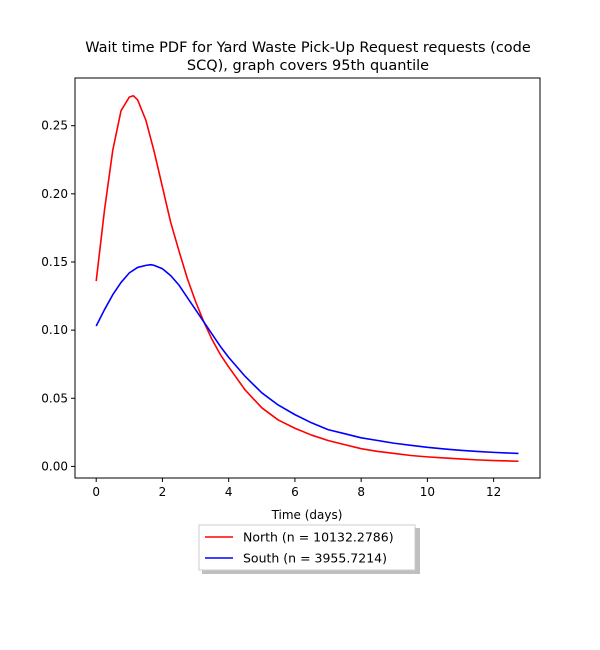  What do you see at coordinates (361, 492) in the screenshot?
I see `x-tick-label: 8` at bounding box center [361, 492].